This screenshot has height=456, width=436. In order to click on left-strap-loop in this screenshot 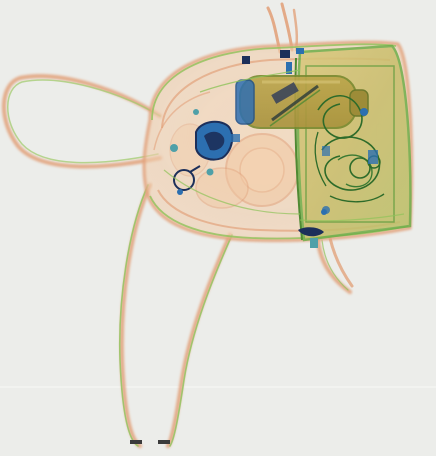, I will do `click(82, 121)`.